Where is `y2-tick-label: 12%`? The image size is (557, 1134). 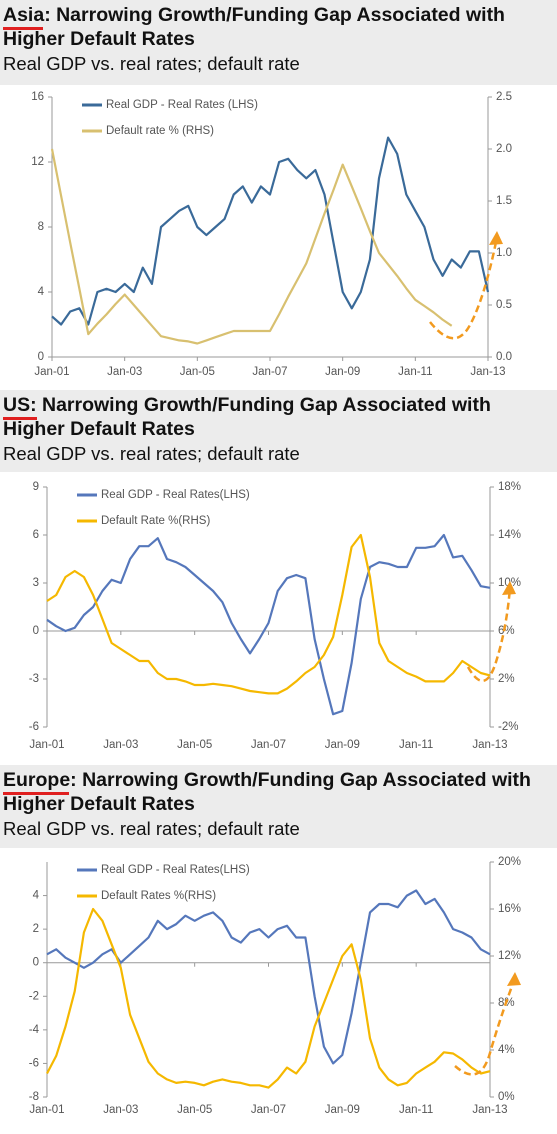
y2-tick-label: 12% is located at coordinates (509, 956).